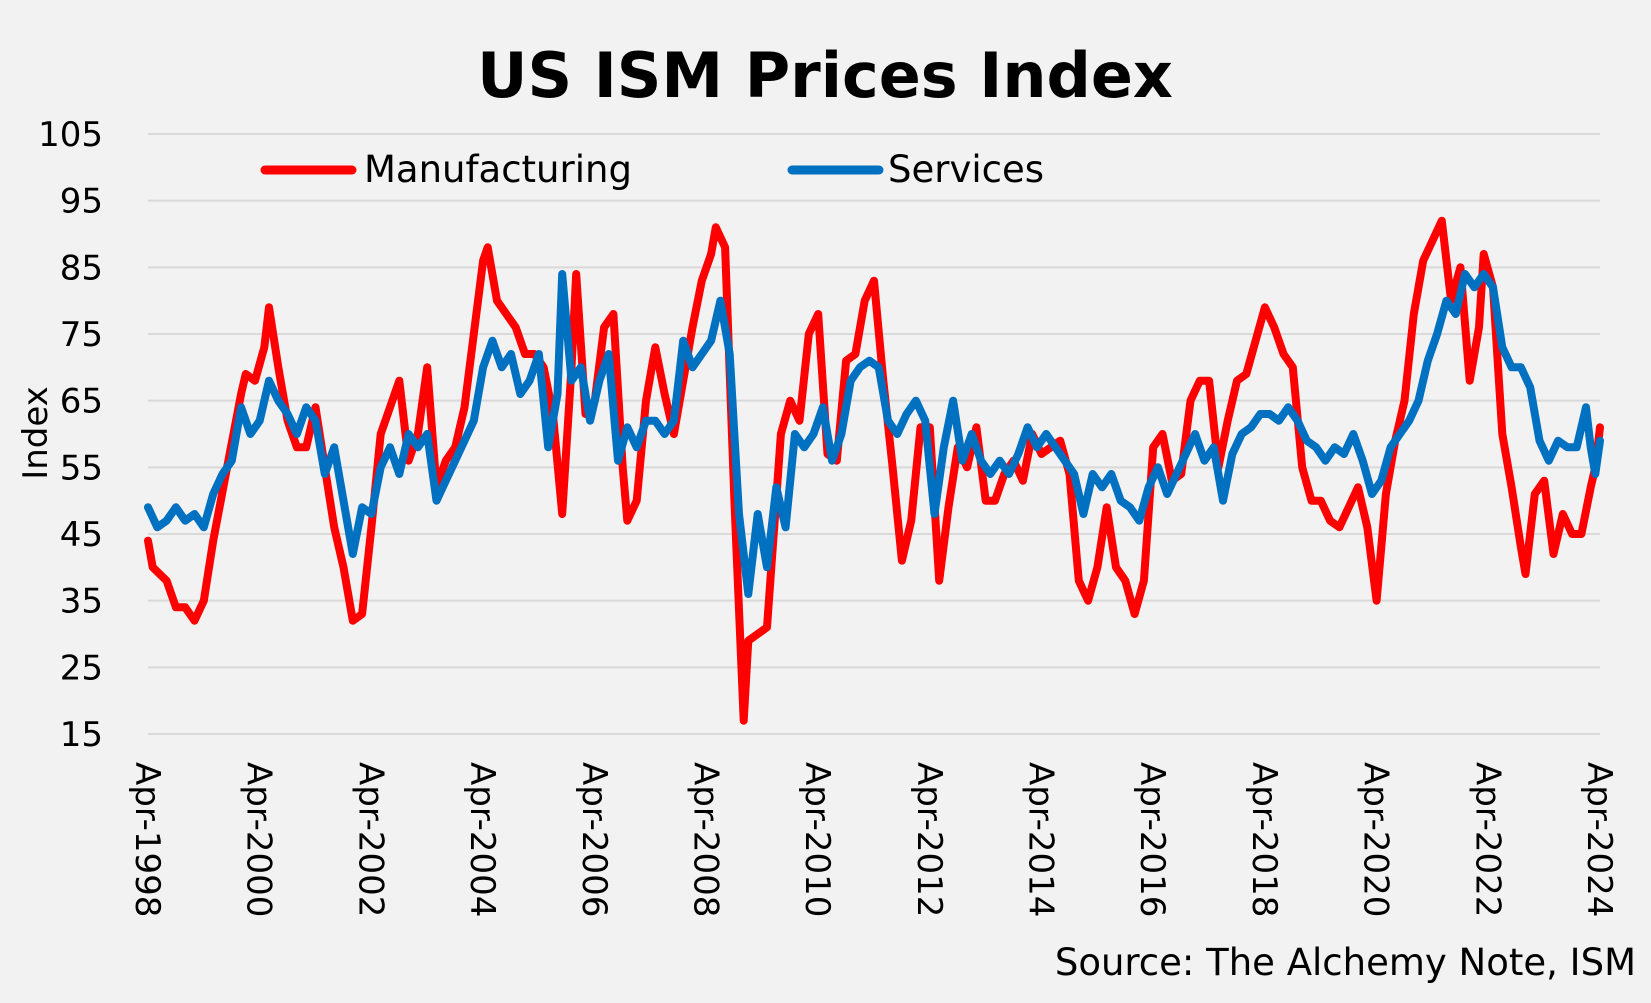 The width and height of the screenshot is (1651, 1003). I want to click on source-note: Source: The Alchemy Note, ISM, so click(1345, 962).